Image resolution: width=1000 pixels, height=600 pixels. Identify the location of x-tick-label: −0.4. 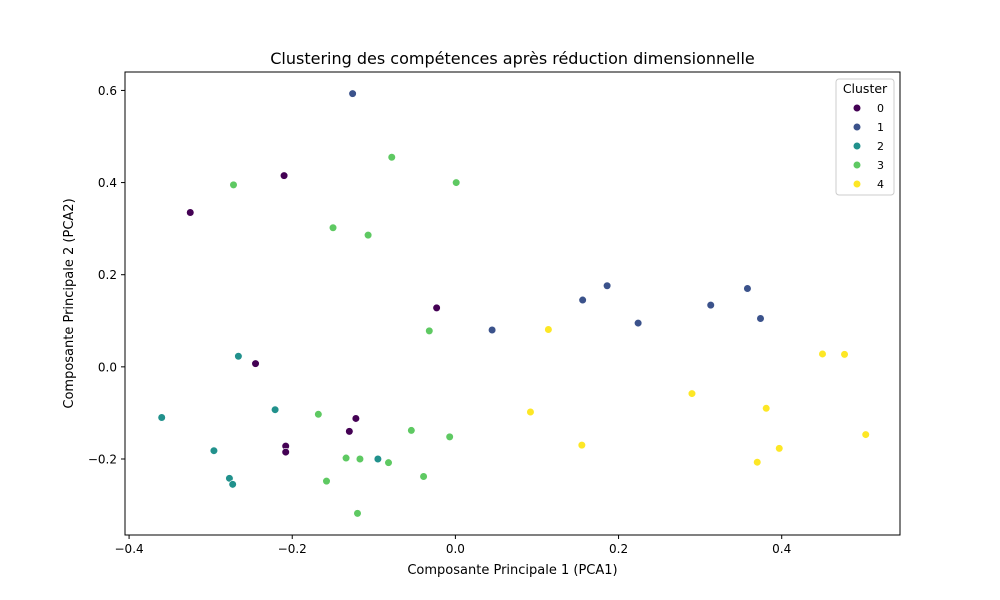
(129, 549).